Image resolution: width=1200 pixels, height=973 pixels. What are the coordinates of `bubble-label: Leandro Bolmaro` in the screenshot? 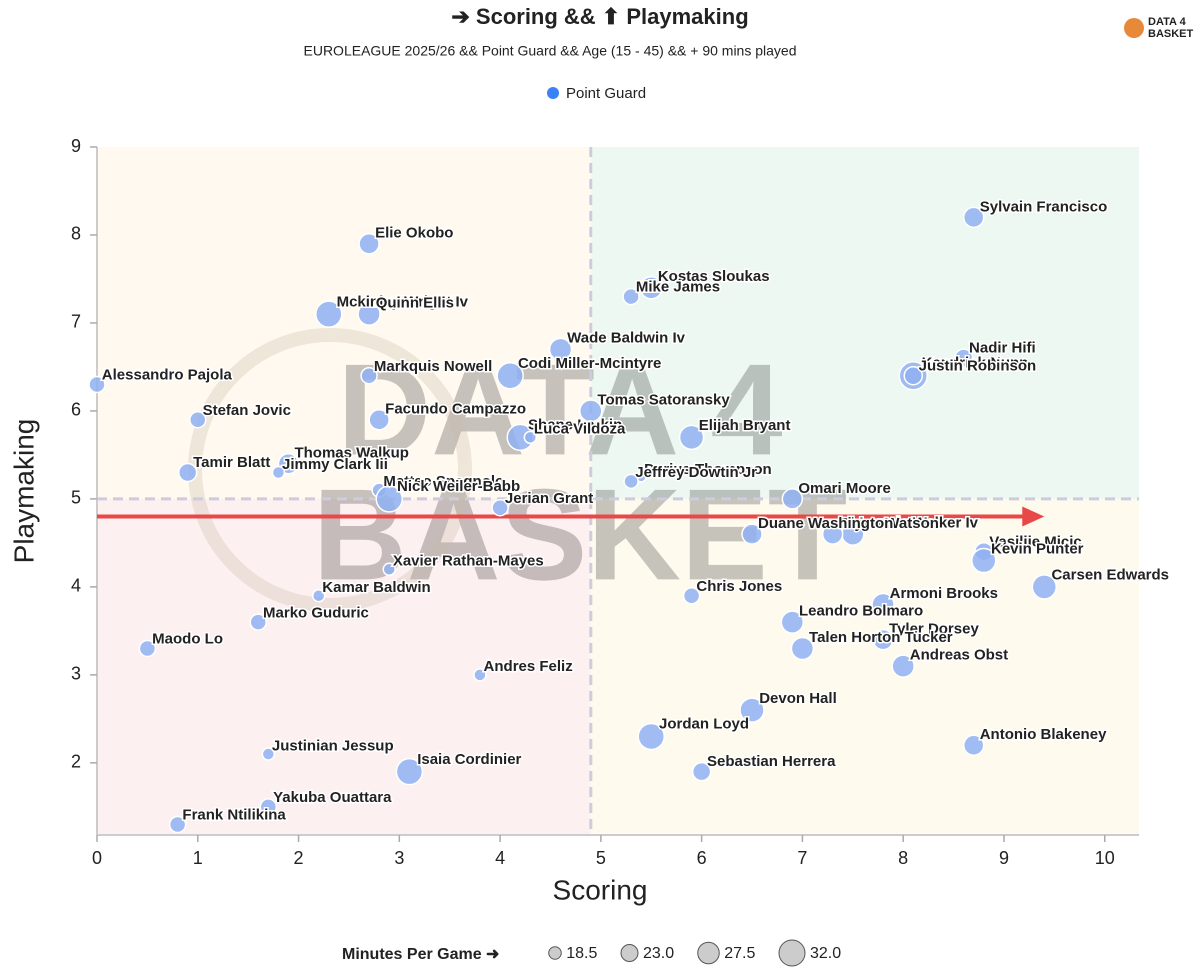 It's located at (861, 610).